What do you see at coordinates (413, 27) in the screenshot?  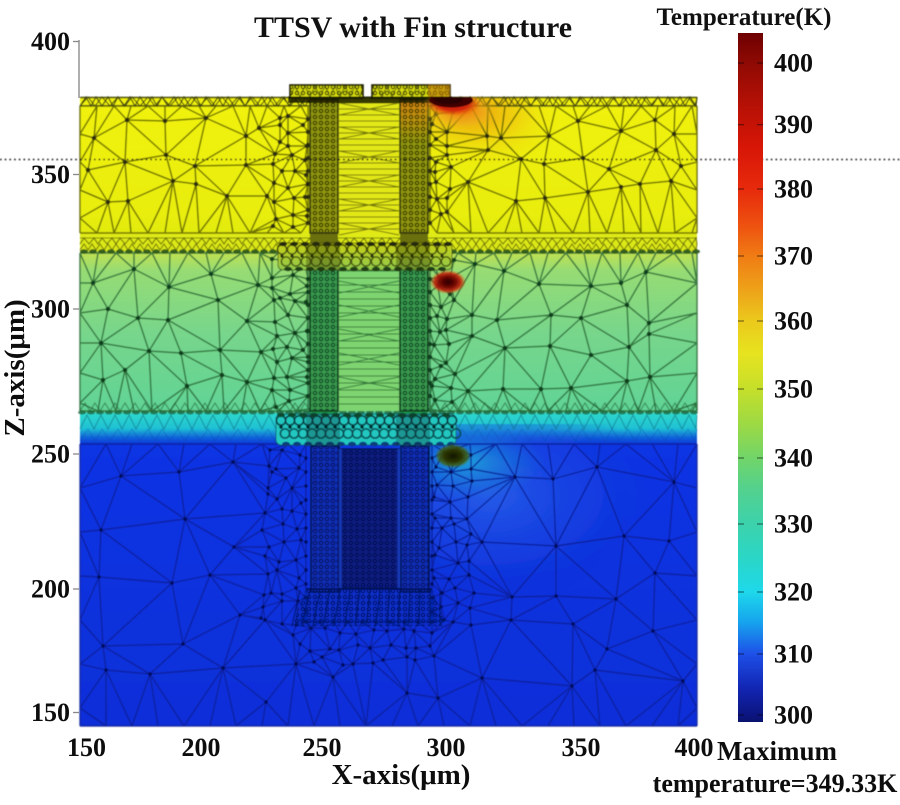 I see `svg-text: TTSV with Fin structure` at bounding box center [413, 27].